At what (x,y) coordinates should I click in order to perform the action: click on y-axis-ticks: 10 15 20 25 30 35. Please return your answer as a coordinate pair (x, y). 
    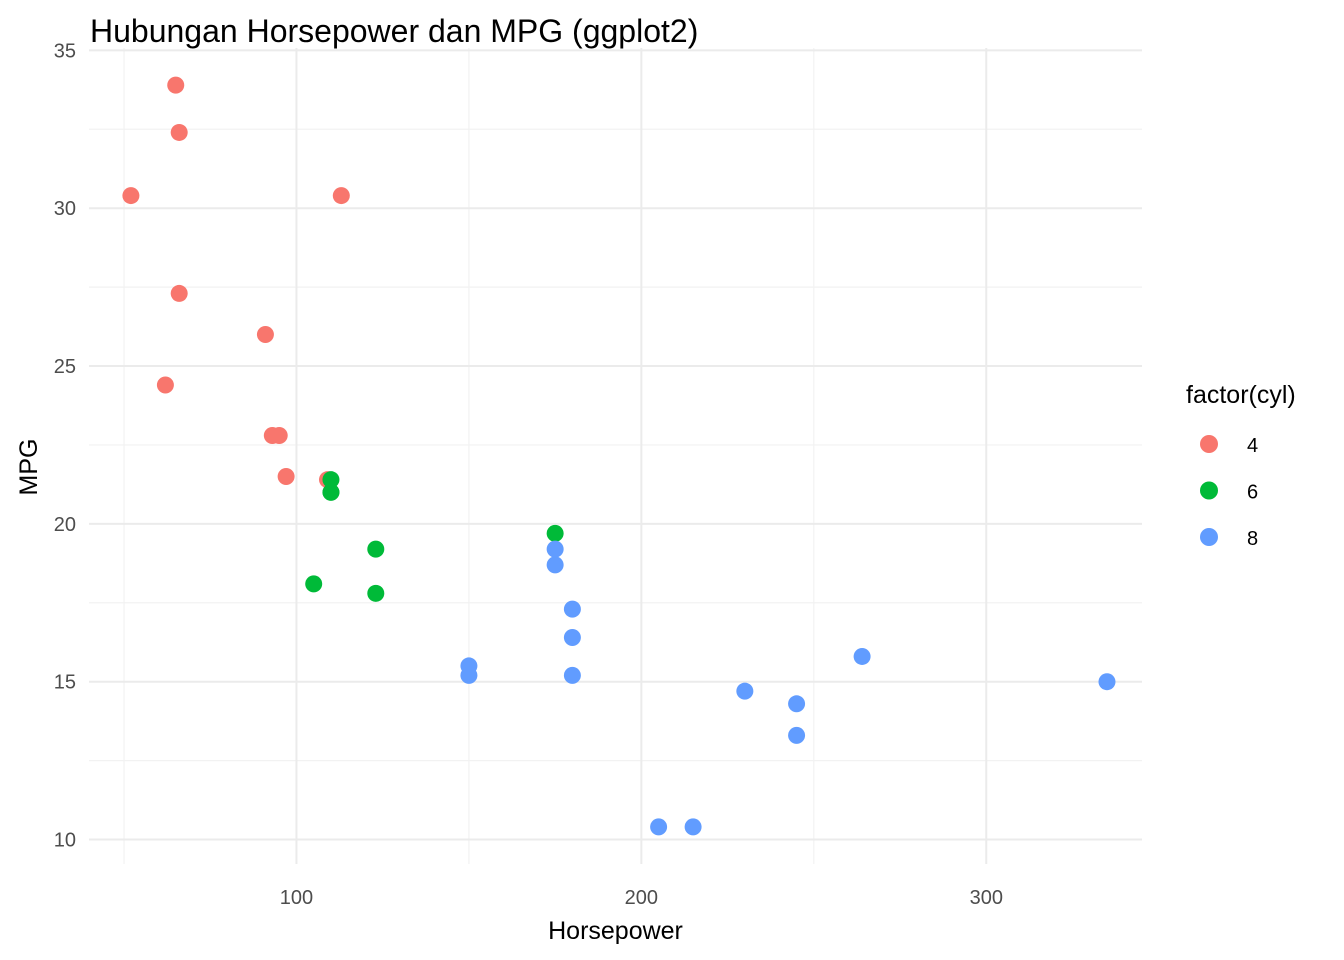
    Looking at the image, I should click on (65, 445).